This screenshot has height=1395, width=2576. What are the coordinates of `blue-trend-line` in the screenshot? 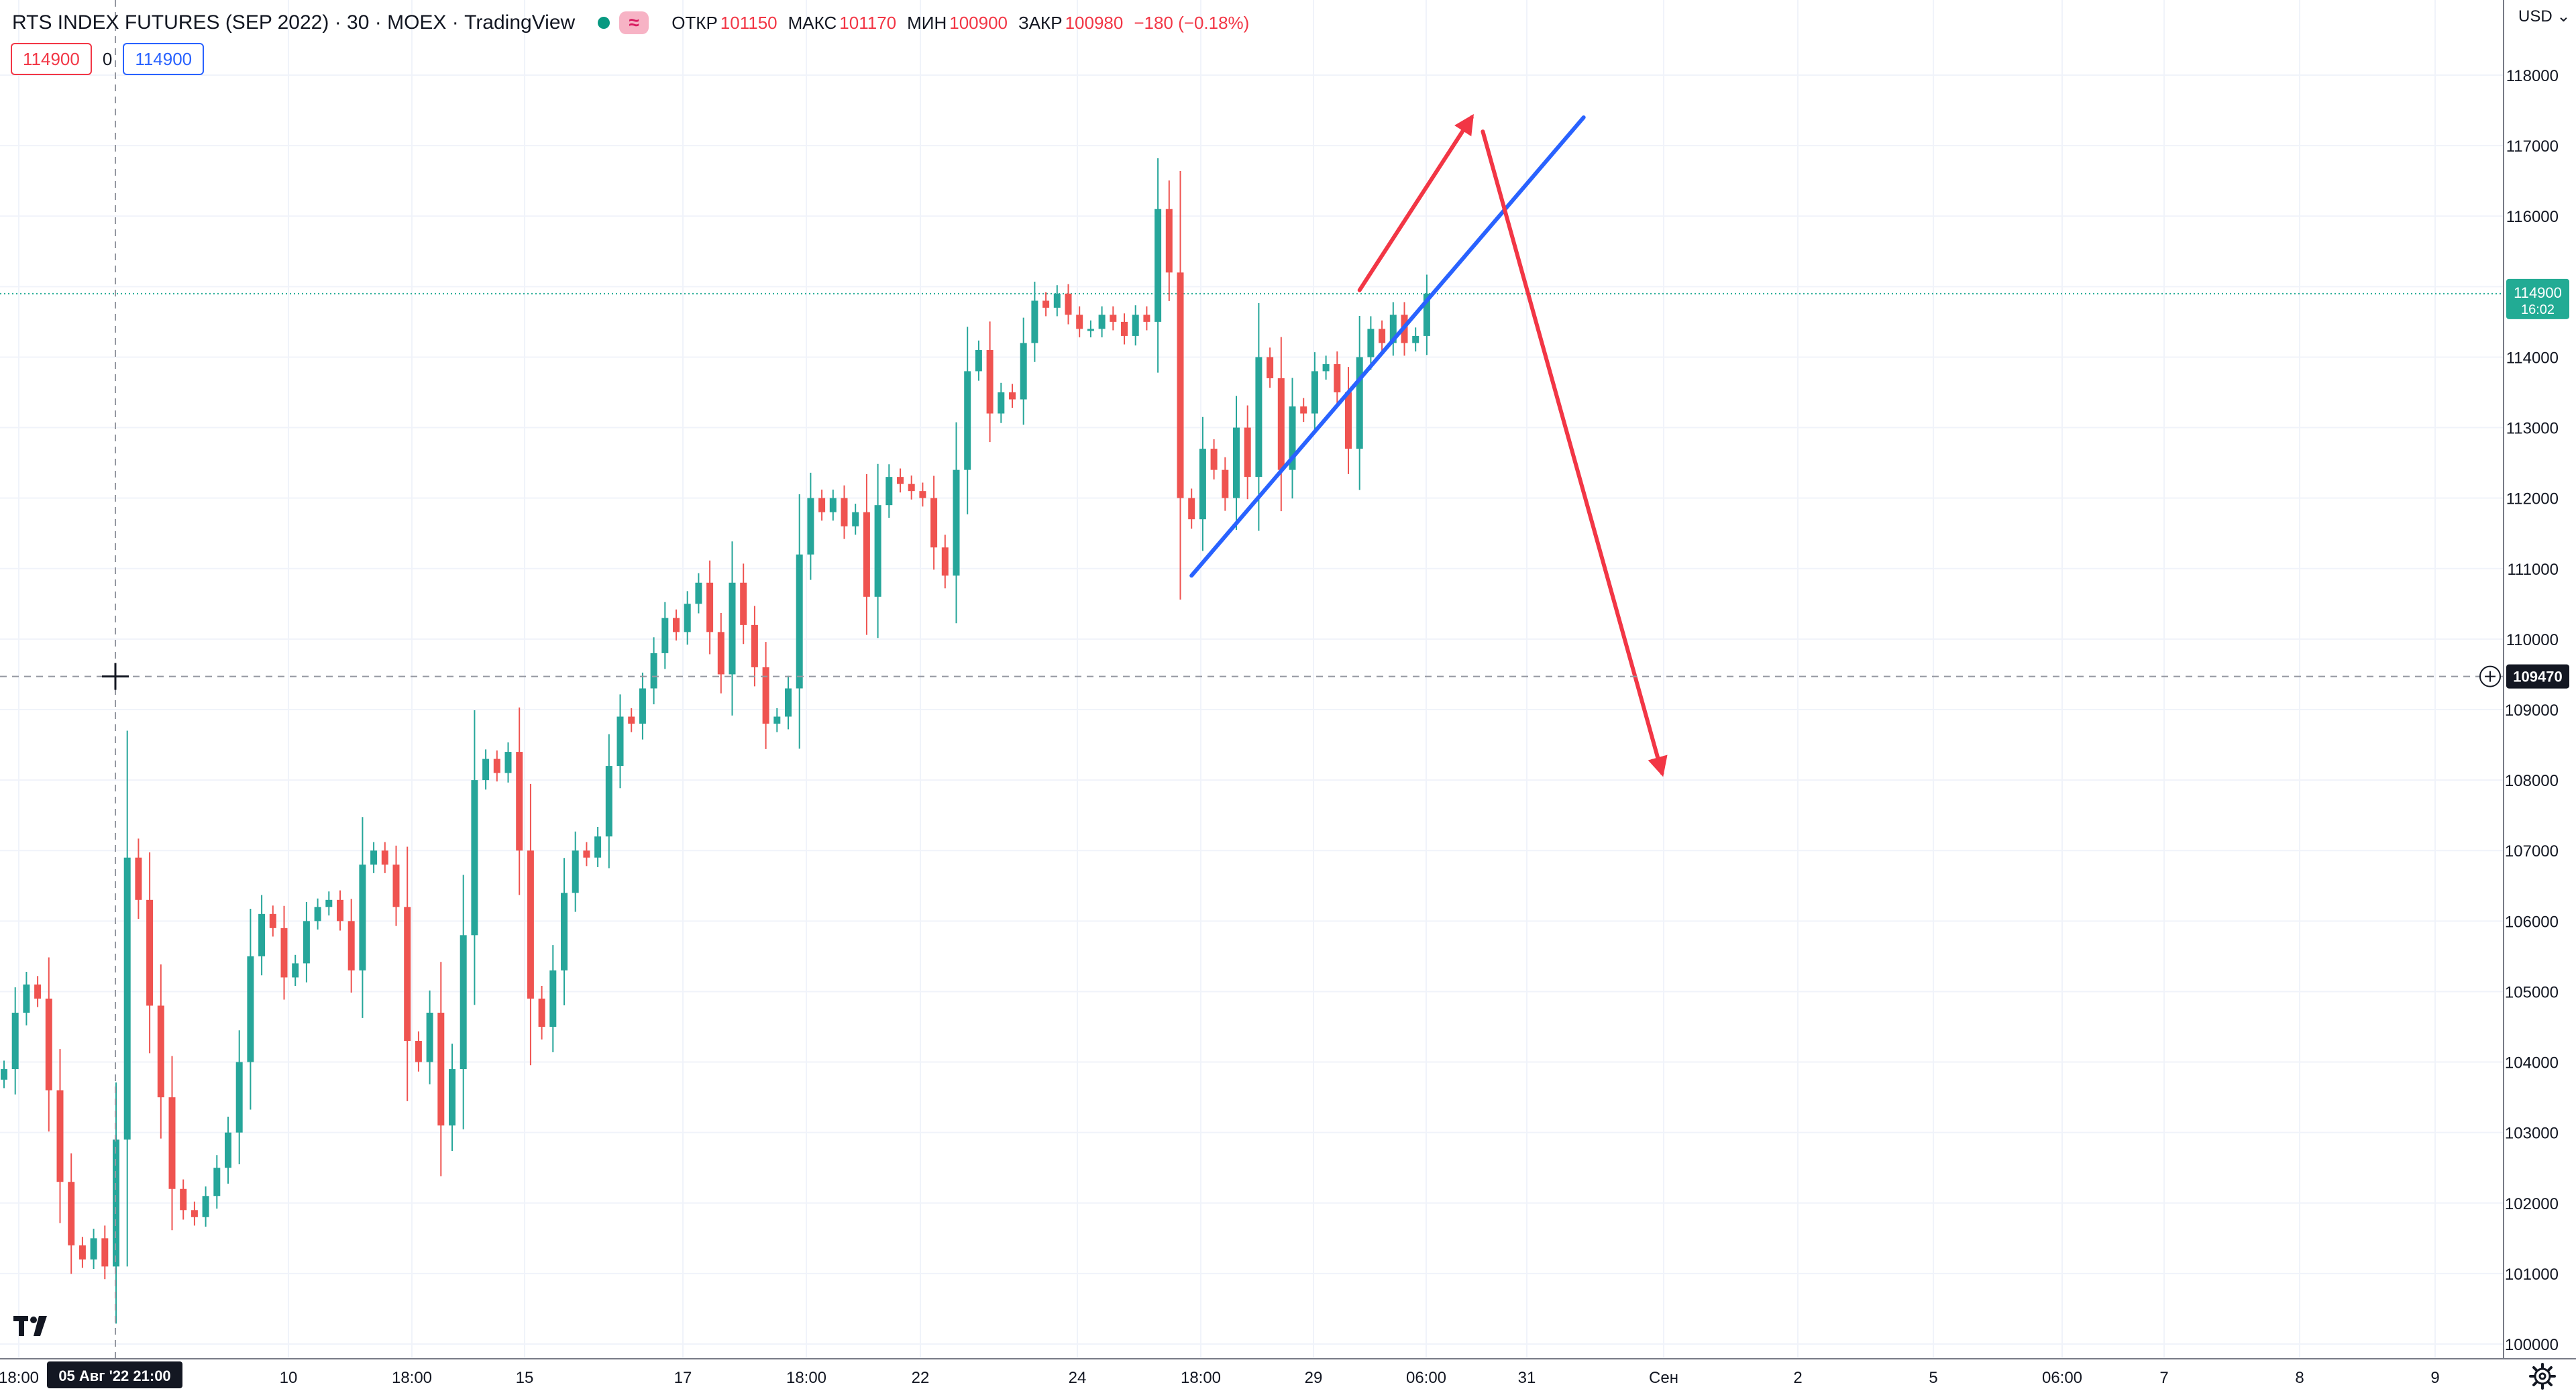 It's located at (1387, 346).